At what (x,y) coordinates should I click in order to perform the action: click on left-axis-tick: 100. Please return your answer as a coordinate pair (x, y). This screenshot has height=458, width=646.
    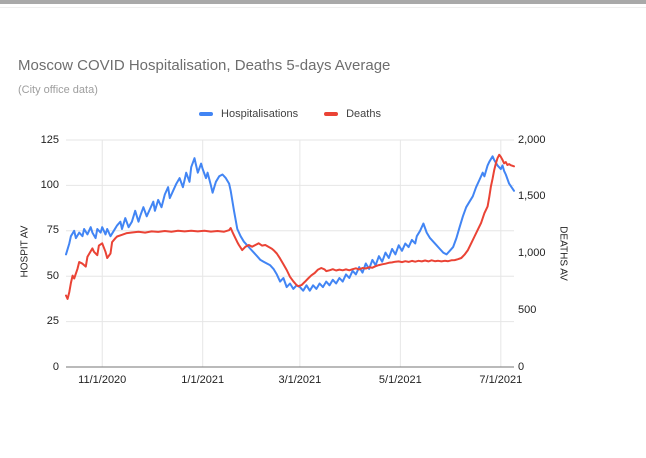
    Looking at the image, I should click on (49, 184).